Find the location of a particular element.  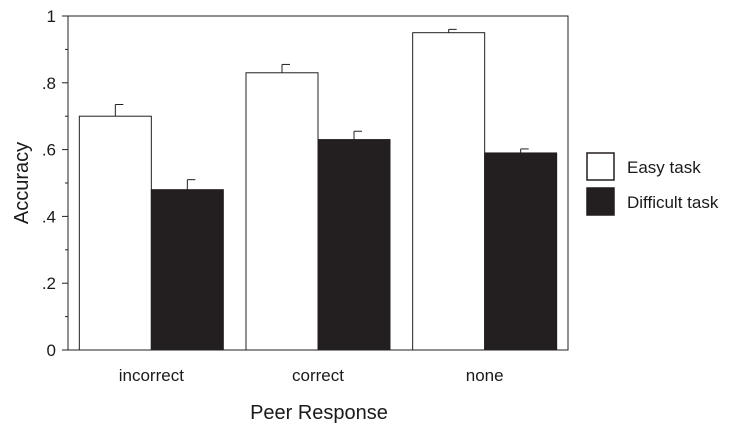

x-axis: incorrect correct none is located at coordinates (311, 375).